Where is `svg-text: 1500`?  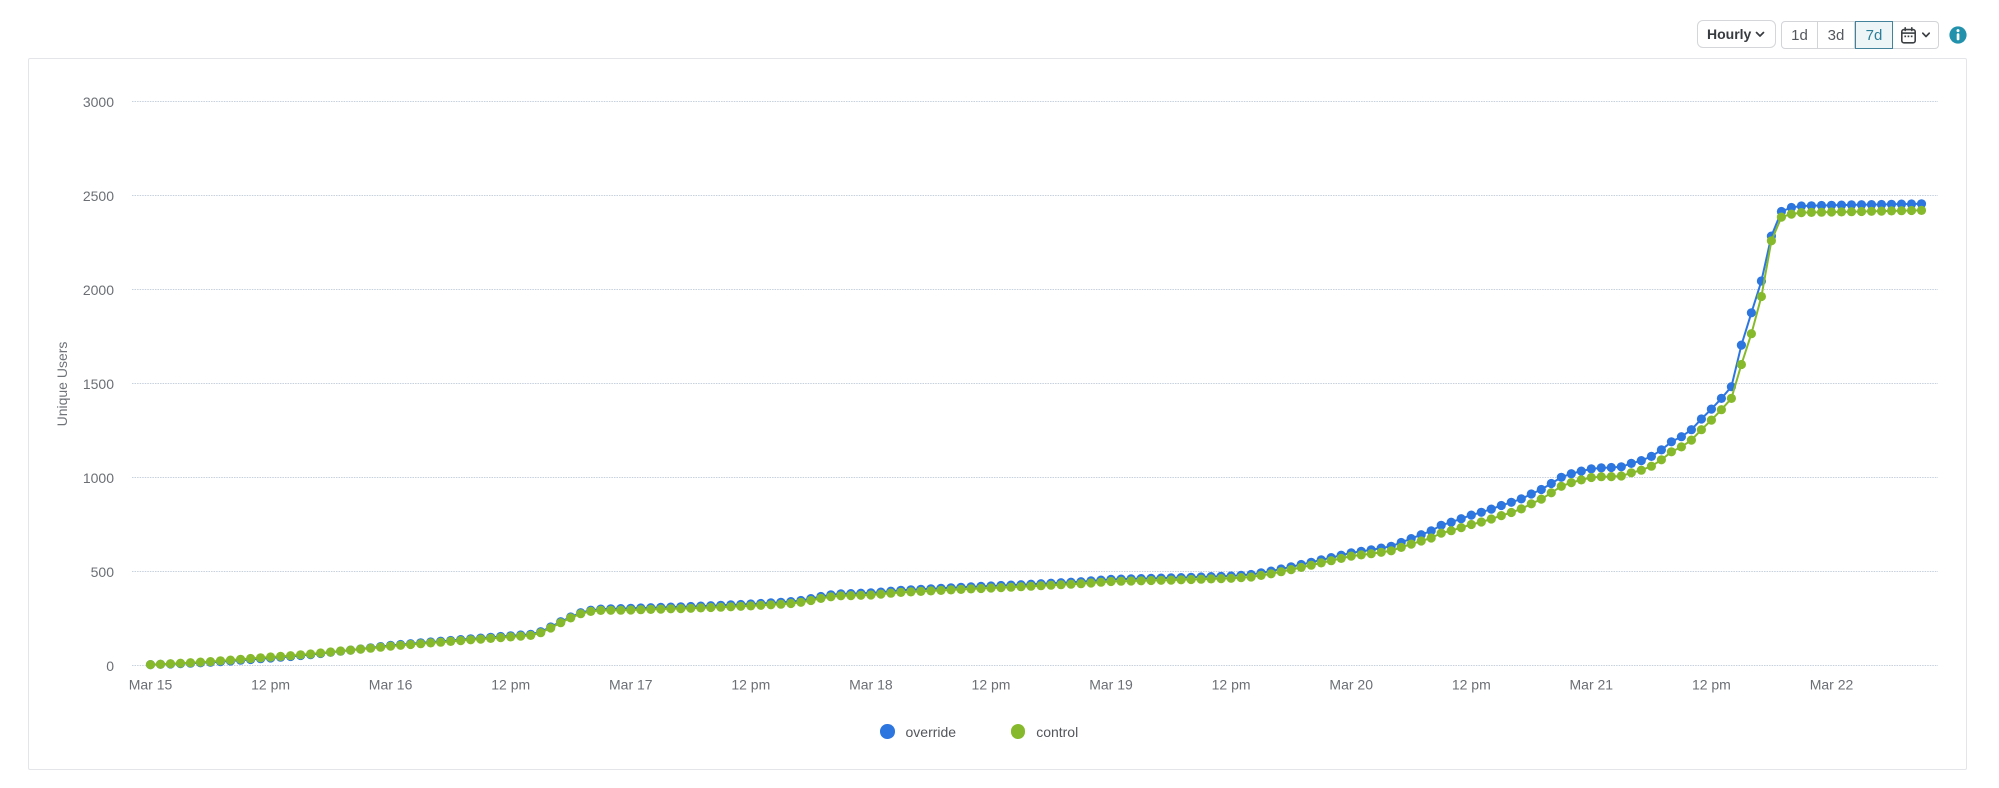
svg-text: 1500 is located at coordinates (98, 384).